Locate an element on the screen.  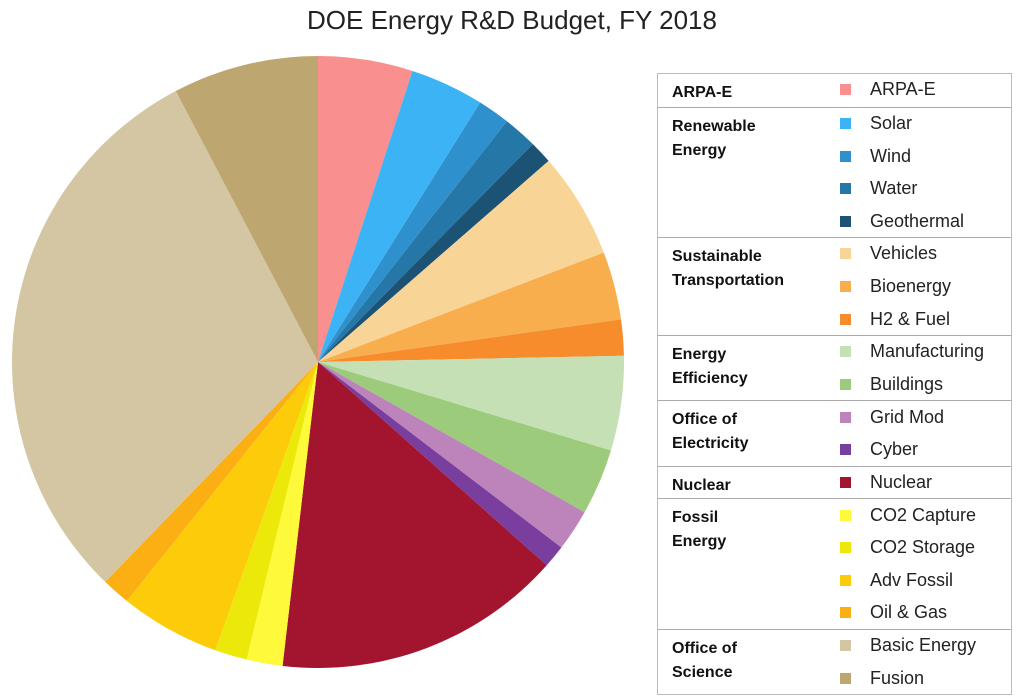
legend-group-label: Nuclear is located at coordinates (701, 485).